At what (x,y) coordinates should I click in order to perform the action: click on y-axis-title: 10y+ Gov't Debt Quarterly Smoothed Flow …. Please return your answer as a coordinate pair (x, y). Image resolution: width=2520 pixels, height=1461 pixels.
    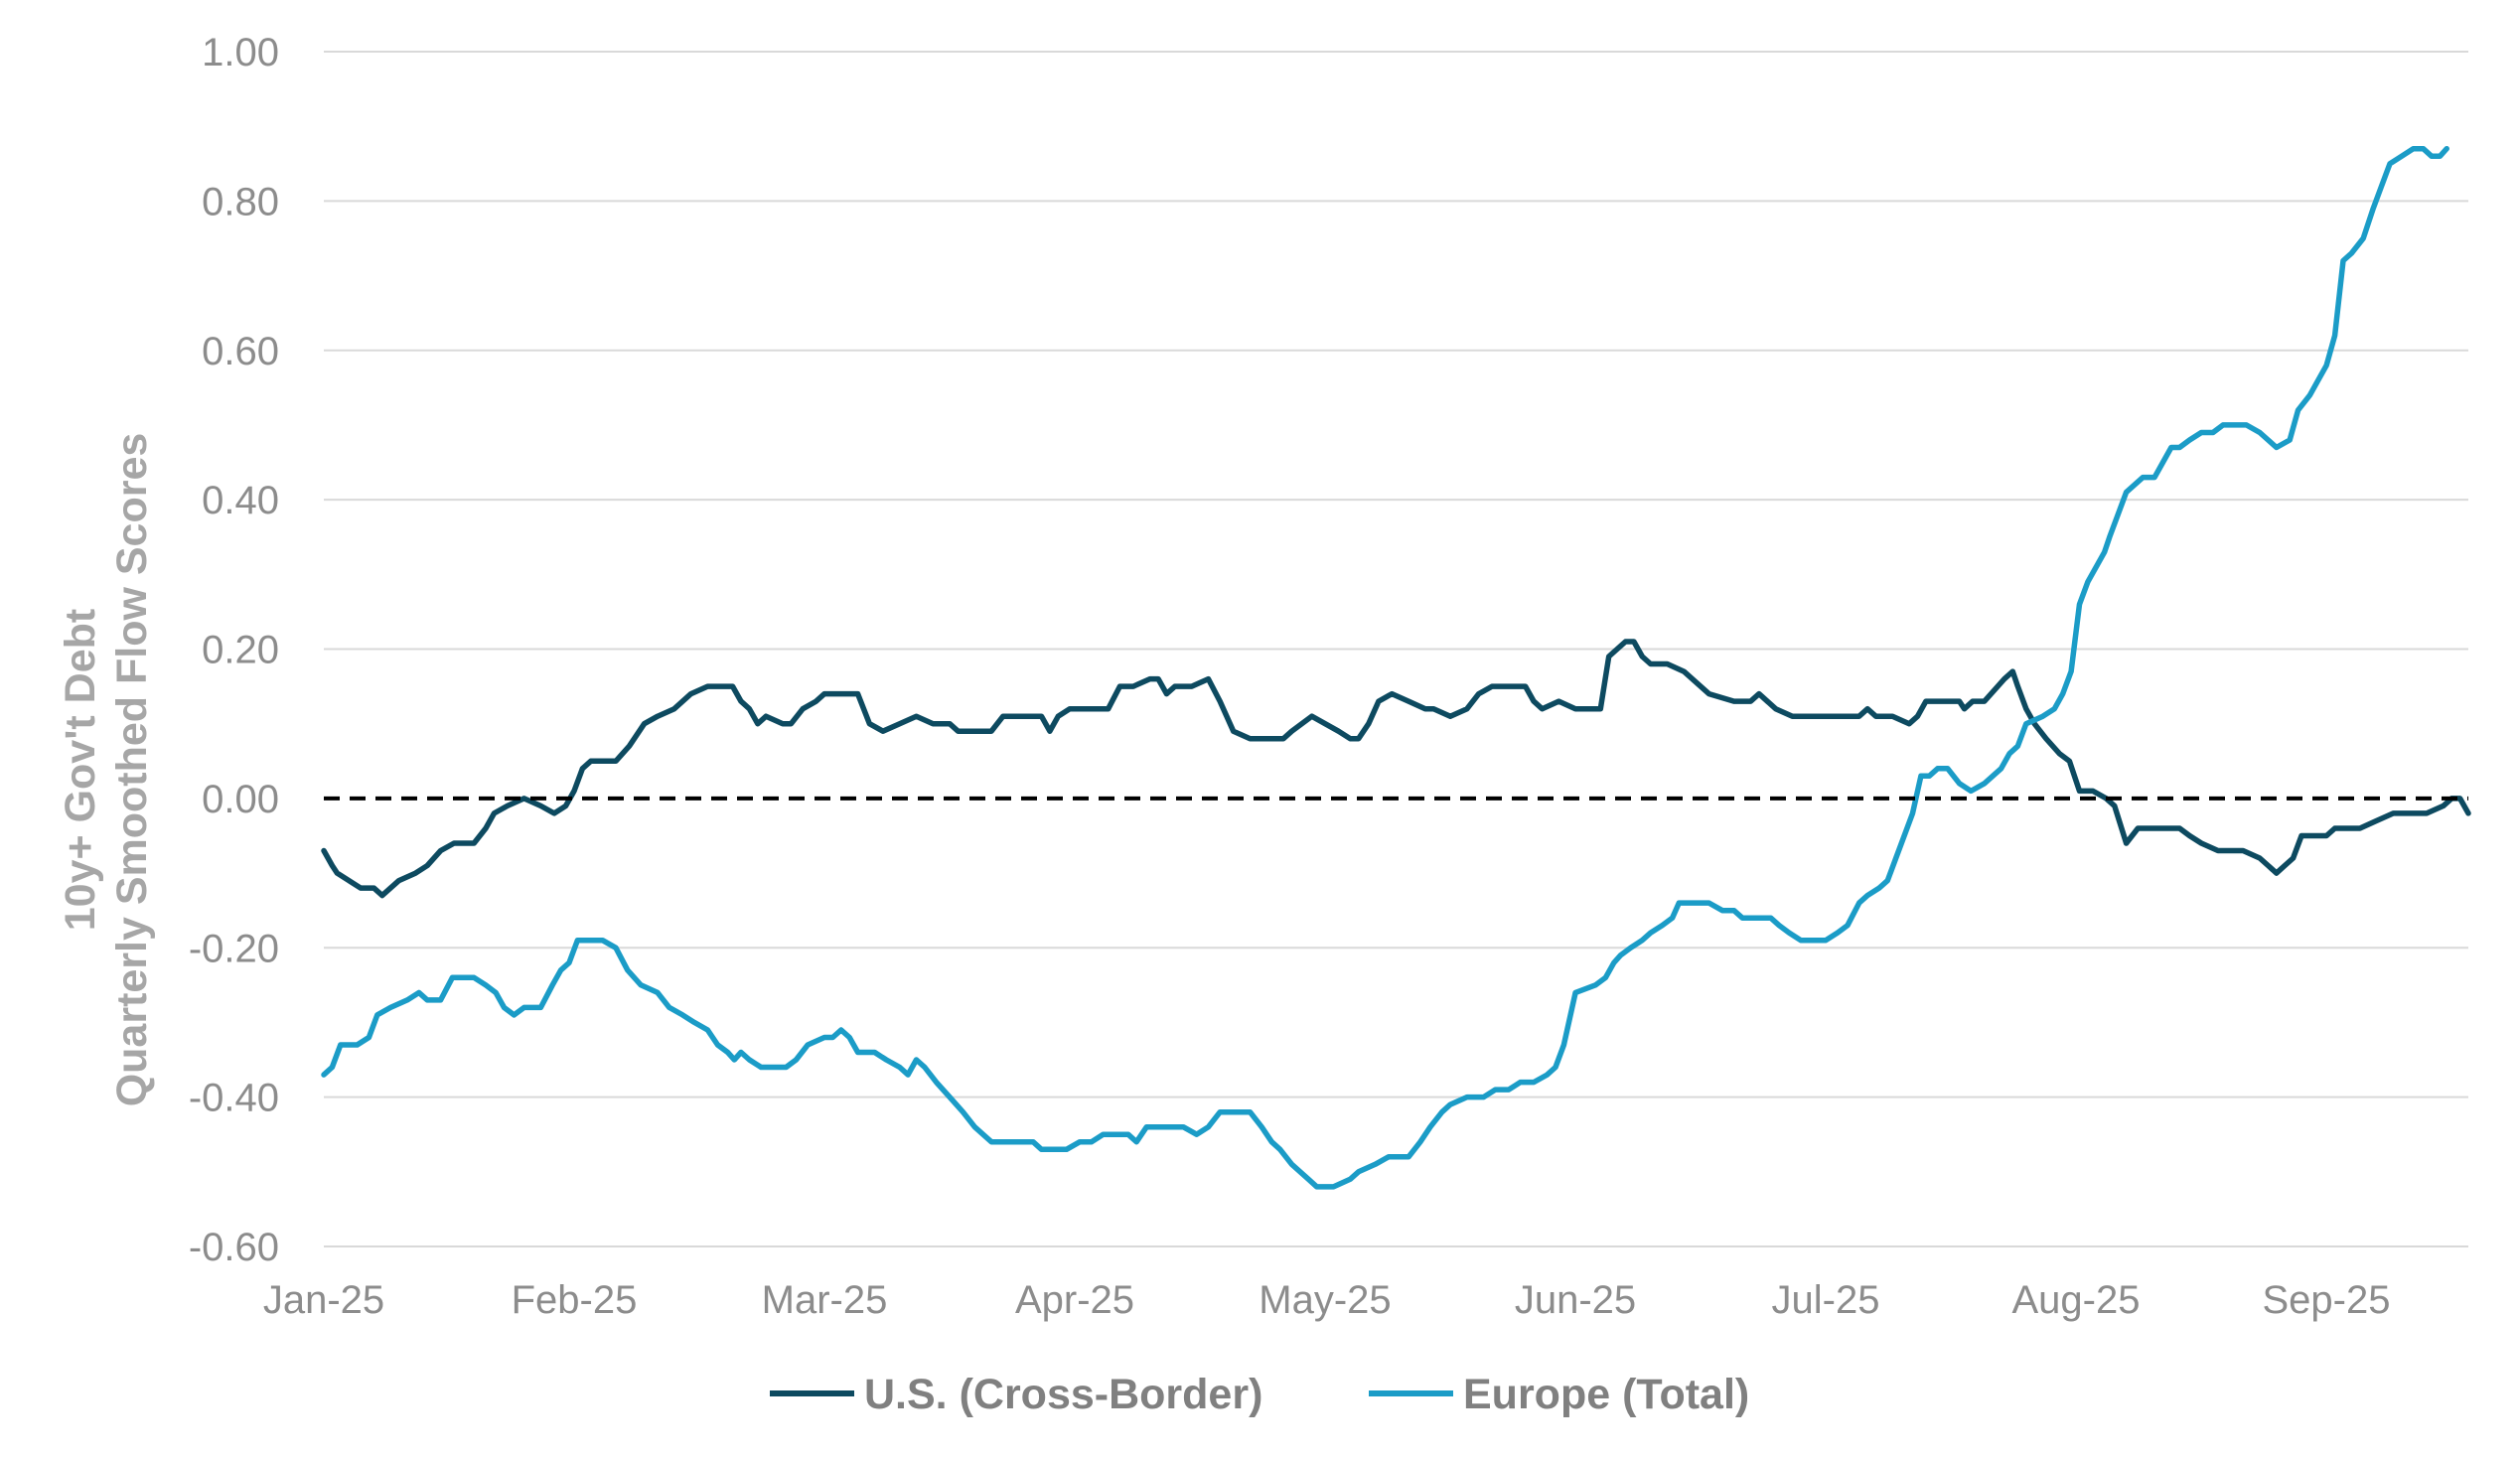
    Looking at the image, I should click on (106, 770).